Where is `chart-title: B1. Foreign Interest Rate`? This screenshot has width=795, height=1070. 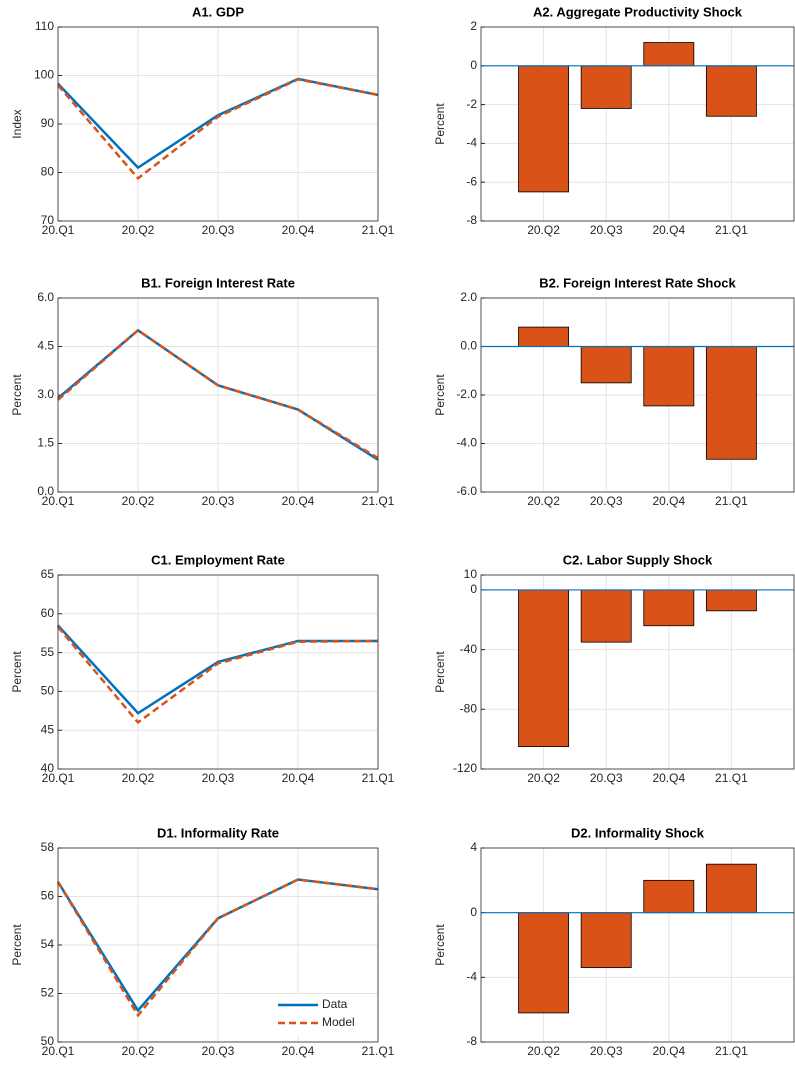 chart-title: B1. Foreign Interest Rate is located at coordinates (218, 282).